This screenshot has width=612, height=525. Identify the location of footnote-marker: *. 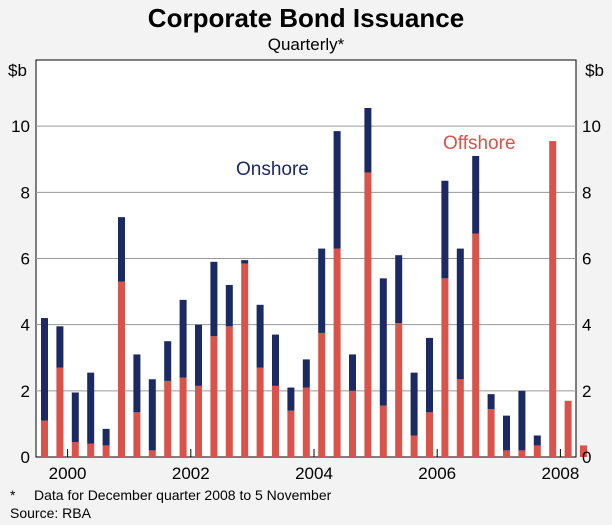
(13, 495).